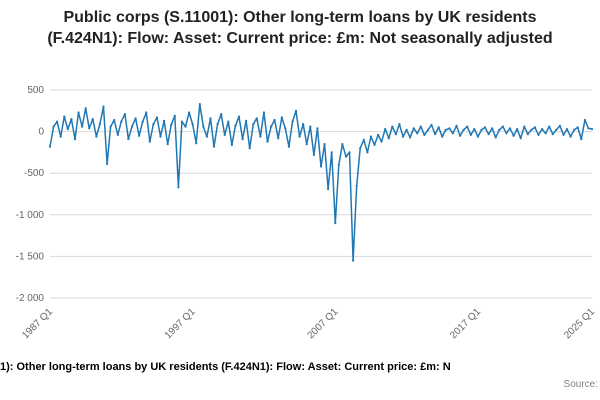 The height and width of the screenshot is (400, 600). I want to click on x-axis-tick-label: 2007 Q1, so click(322, 323).